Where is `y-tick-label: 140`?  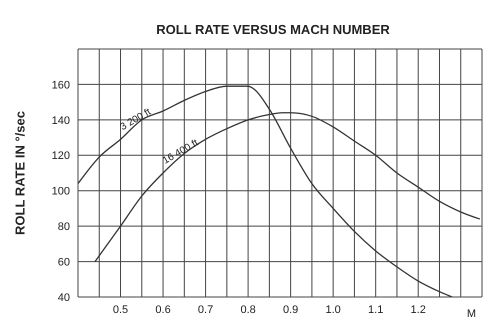
y-tick-label: 140 is located at coordinates (61, 120).